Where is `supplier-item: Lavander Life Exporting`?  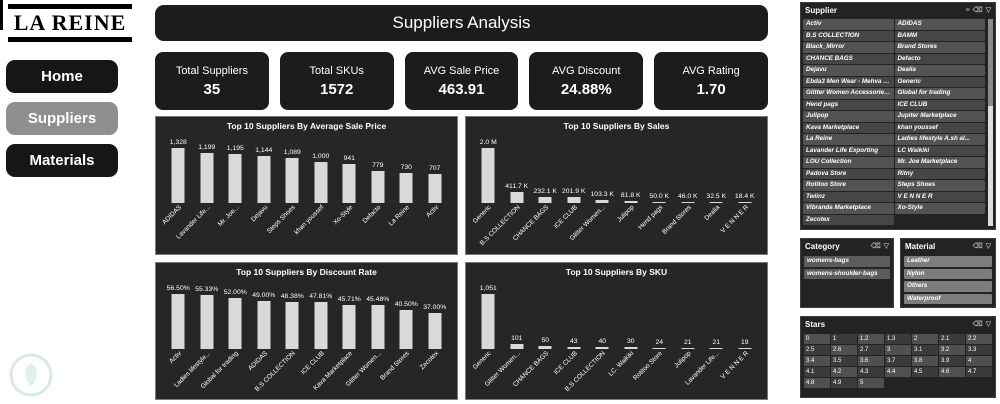
supplier-item: Lavander Life Exporting is located at coordinates (848, 150).